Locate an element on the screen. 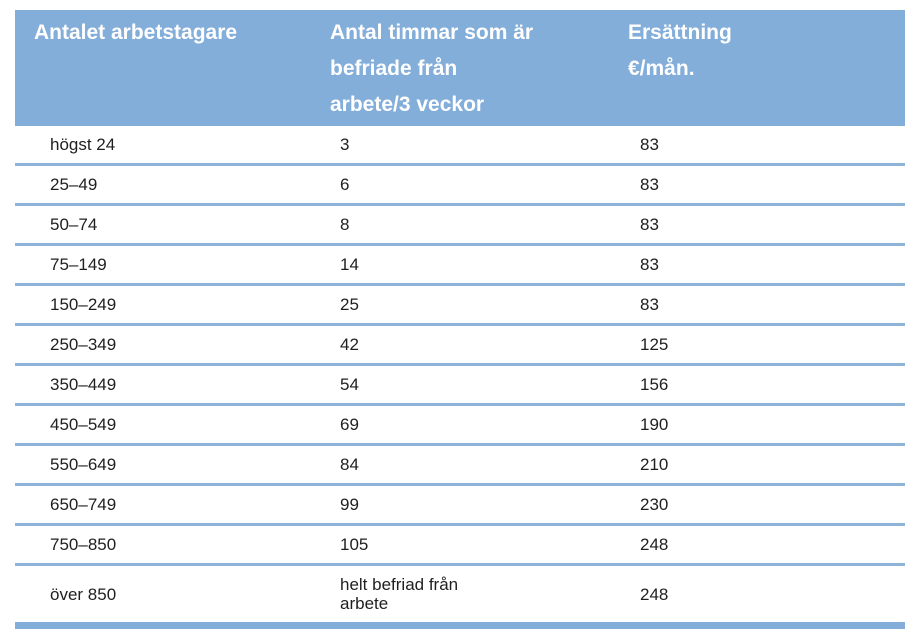  cell-hours-free: 6 is located at coordinates (462, 185).